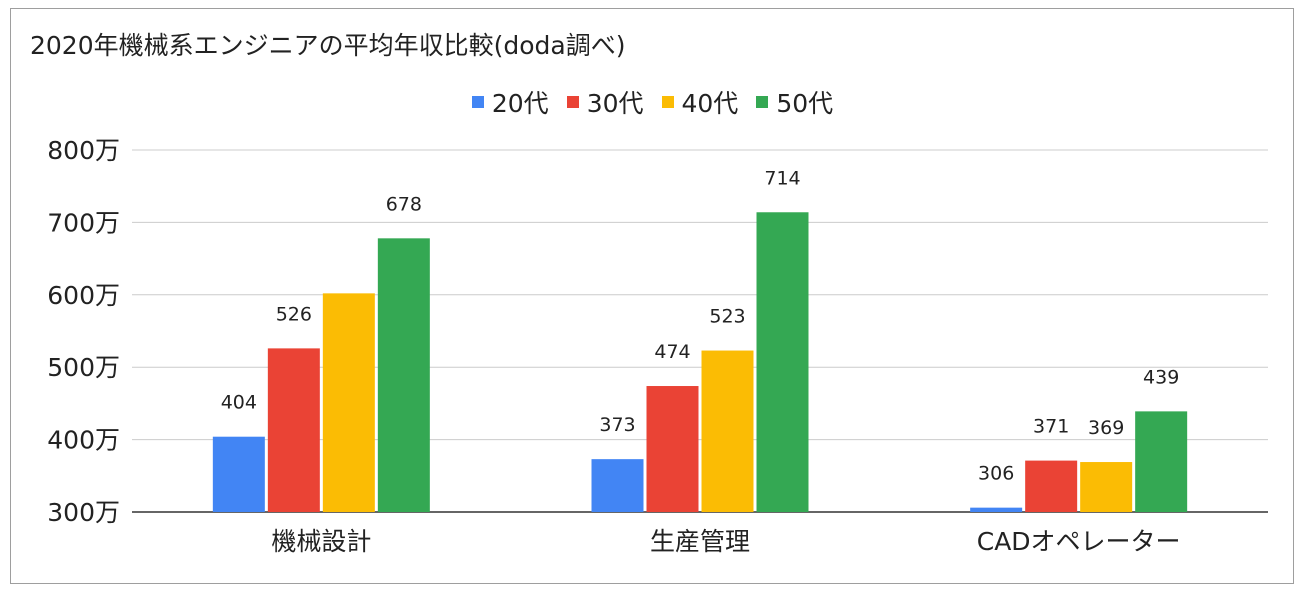  I want to click on data-label: 404, so click(239, 403).